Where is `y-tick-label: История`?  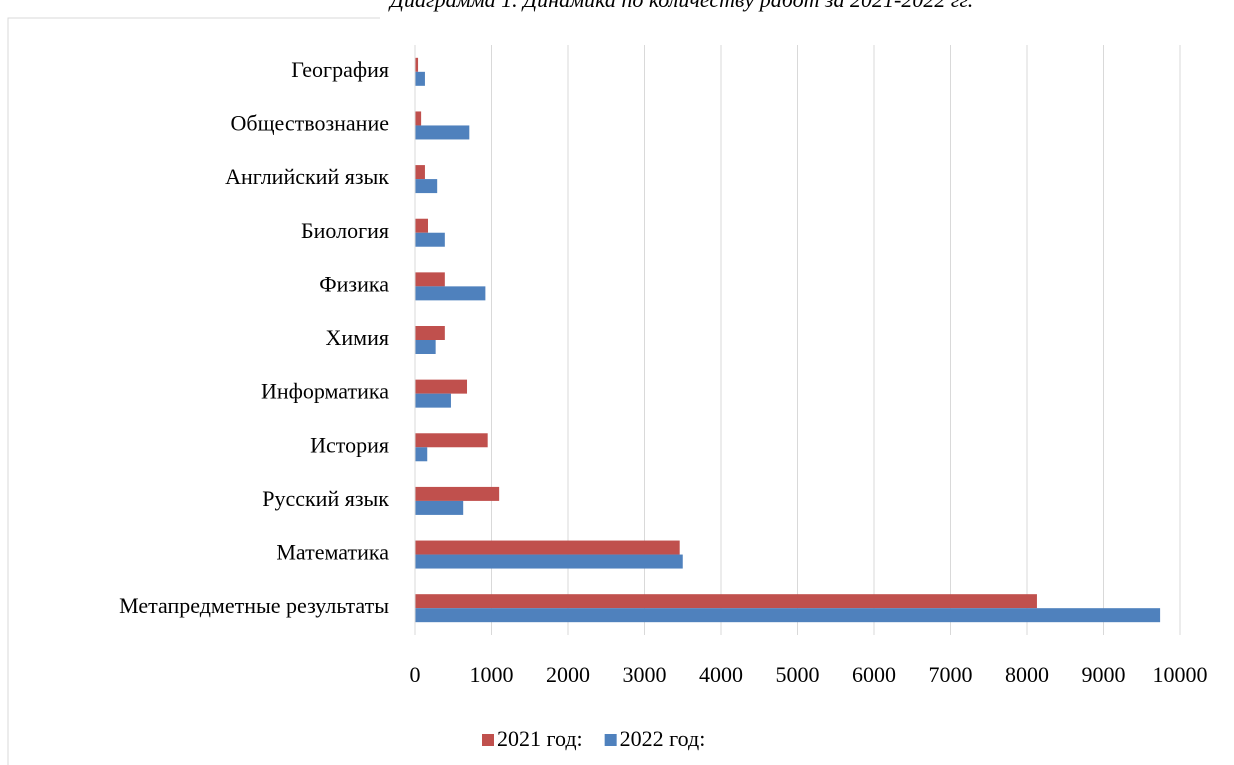 y-tick-label: История is located at coordinates (349, 444).